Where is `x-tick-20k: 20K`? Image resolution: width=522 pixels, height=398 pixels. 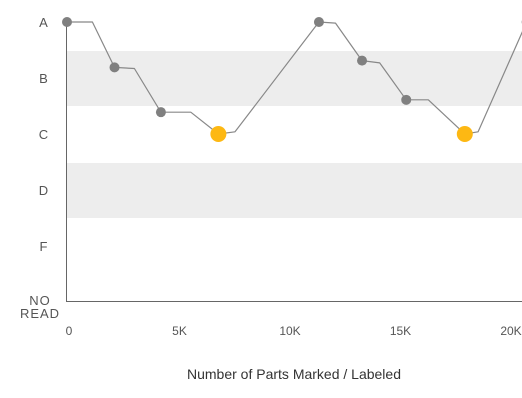
x-tick-20k: 20K is located at coordinates (510, 331).